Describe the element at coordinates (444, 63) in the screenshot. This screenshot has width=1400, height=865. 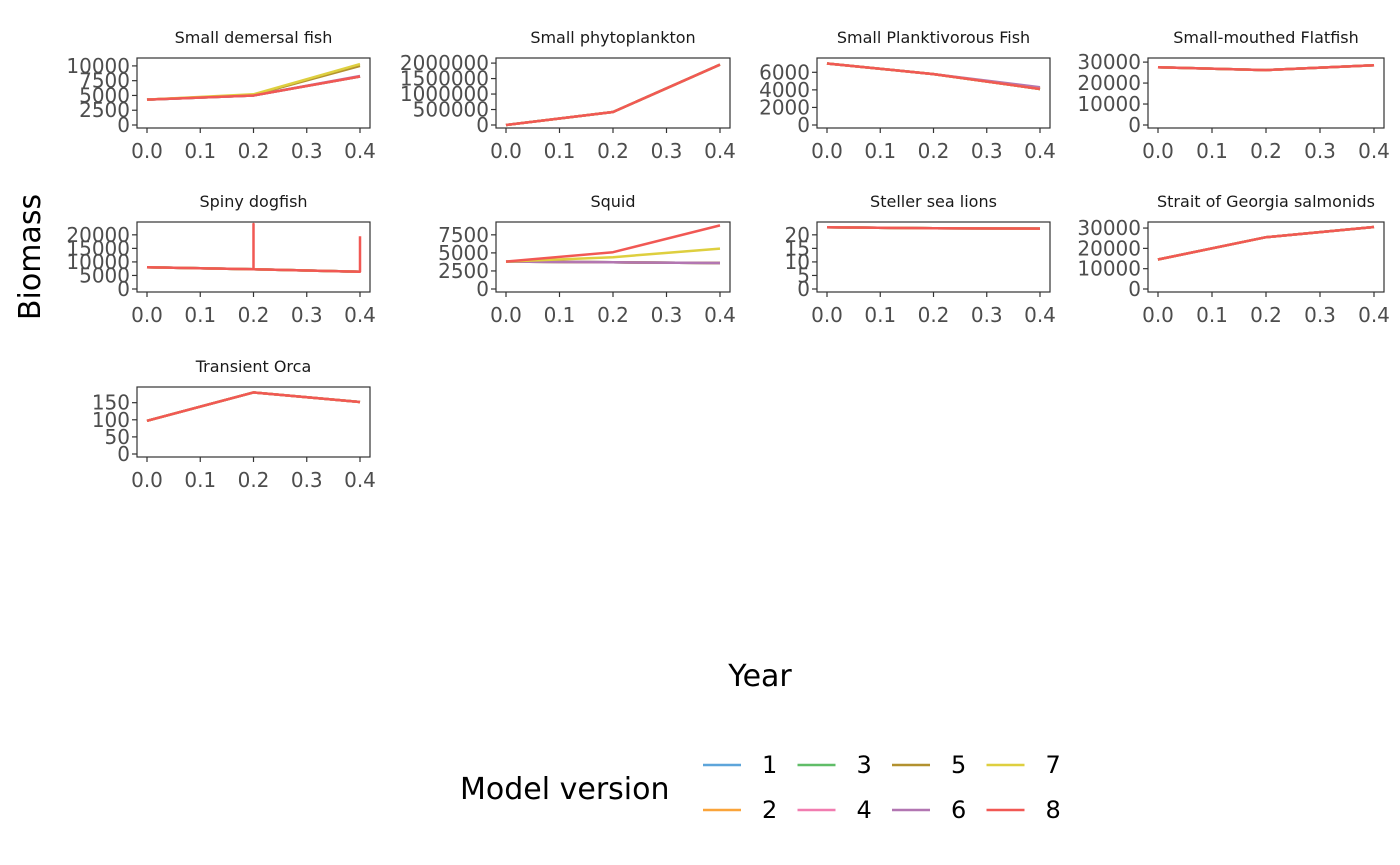
I see `y-tick-label: 2000000` at that location.